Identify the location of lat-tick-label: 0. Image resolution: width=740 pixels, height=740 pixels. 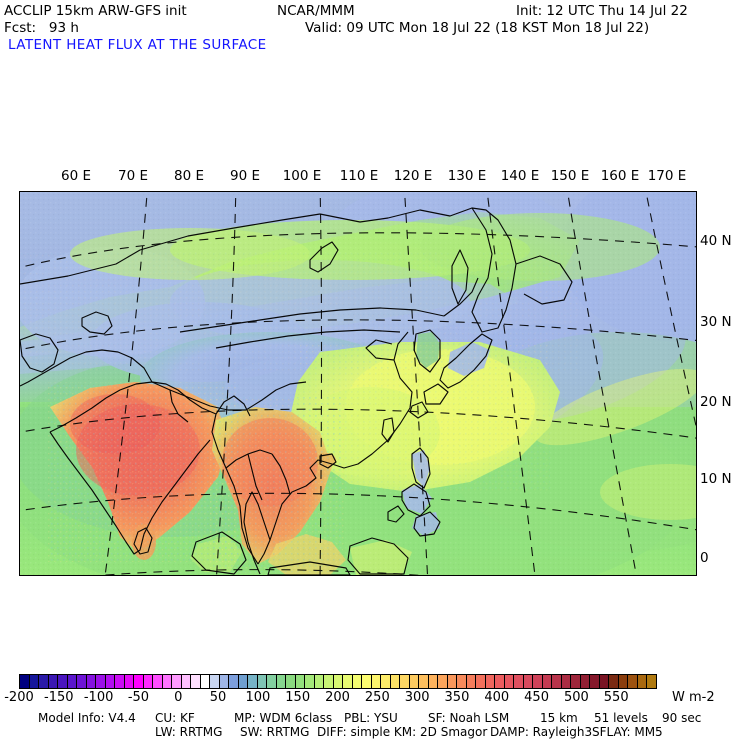
(704, 558).